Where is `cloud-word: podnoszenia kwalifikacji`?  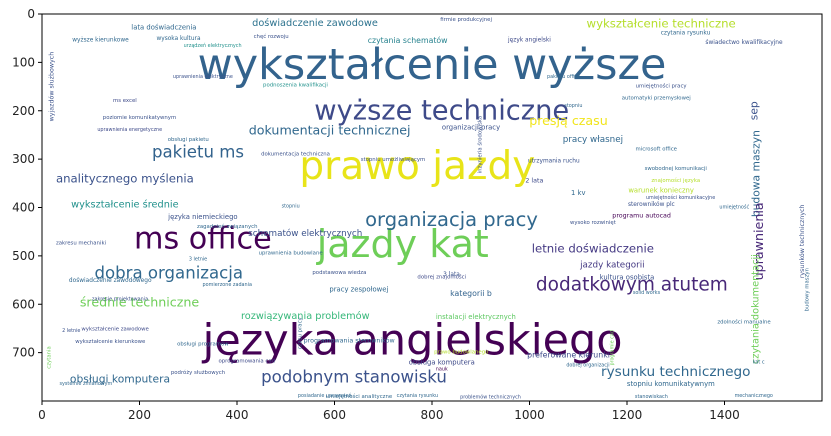
cloud-word: podnoszenia kwalifikacji is located at coordinates (295, 86).